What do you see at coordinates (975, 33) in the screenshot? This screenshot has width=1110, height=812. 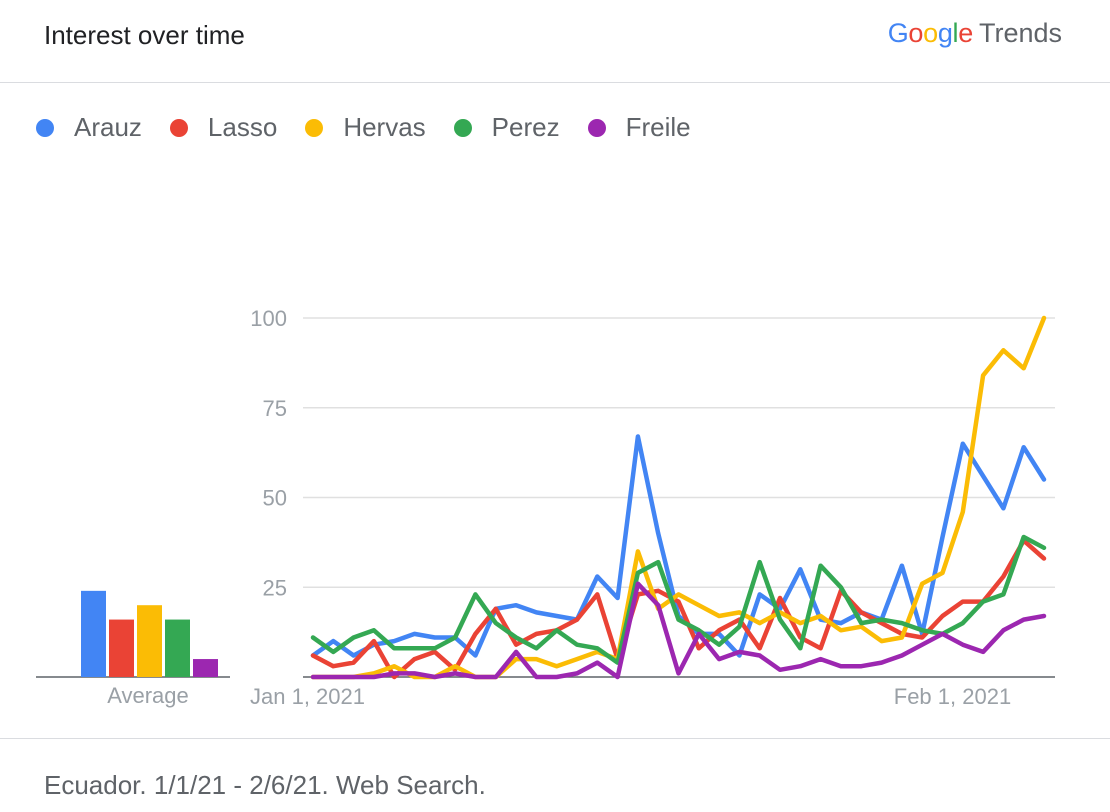 I see `google-trends-logo: Google Trends` at bounding box center [975, 33].